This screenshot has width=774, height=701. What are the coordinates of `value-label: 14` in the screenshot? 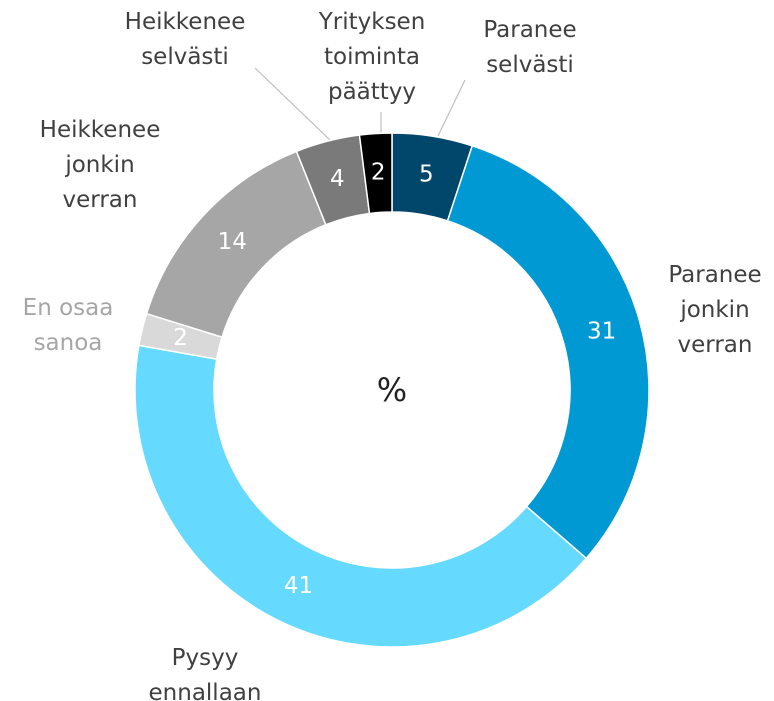 It's located at (232, 242).